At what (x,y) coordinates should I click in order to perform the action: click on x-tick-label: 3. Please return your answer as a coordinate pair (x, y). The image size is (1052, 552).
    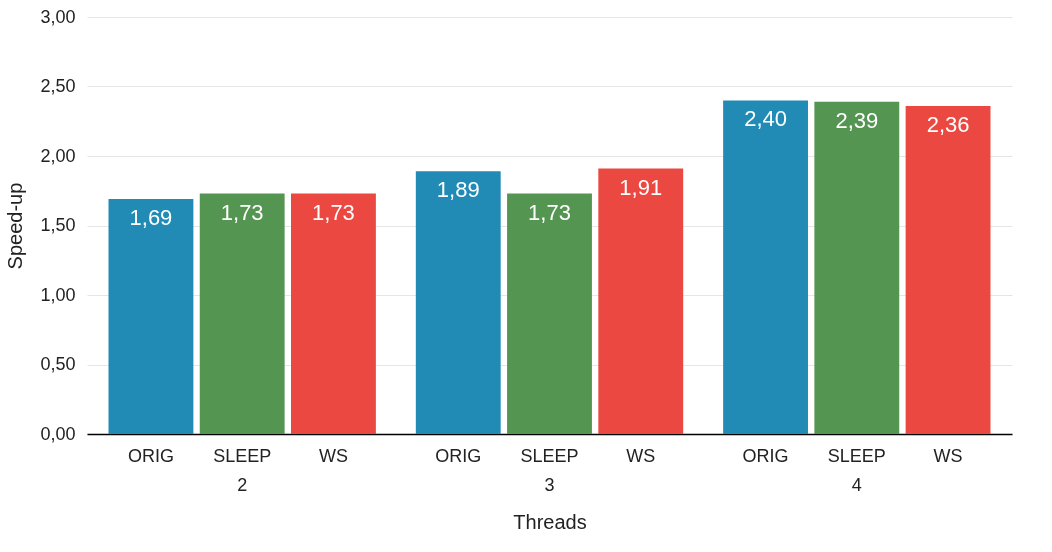
    Looking at the image, I should click on (549, 484).